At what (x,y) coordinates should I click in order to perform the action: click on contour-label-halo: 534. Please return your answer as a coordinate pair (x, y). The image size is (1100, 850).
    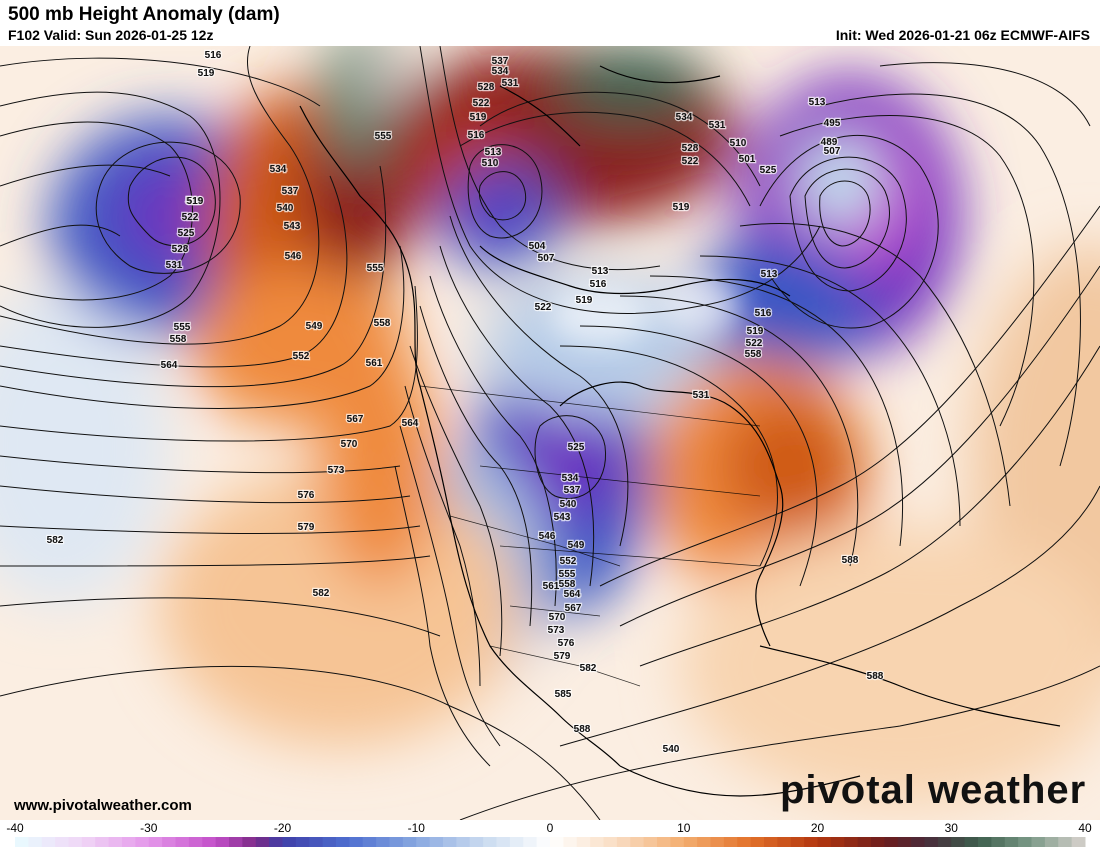
    Looking at the image, I should click on (500, 71).